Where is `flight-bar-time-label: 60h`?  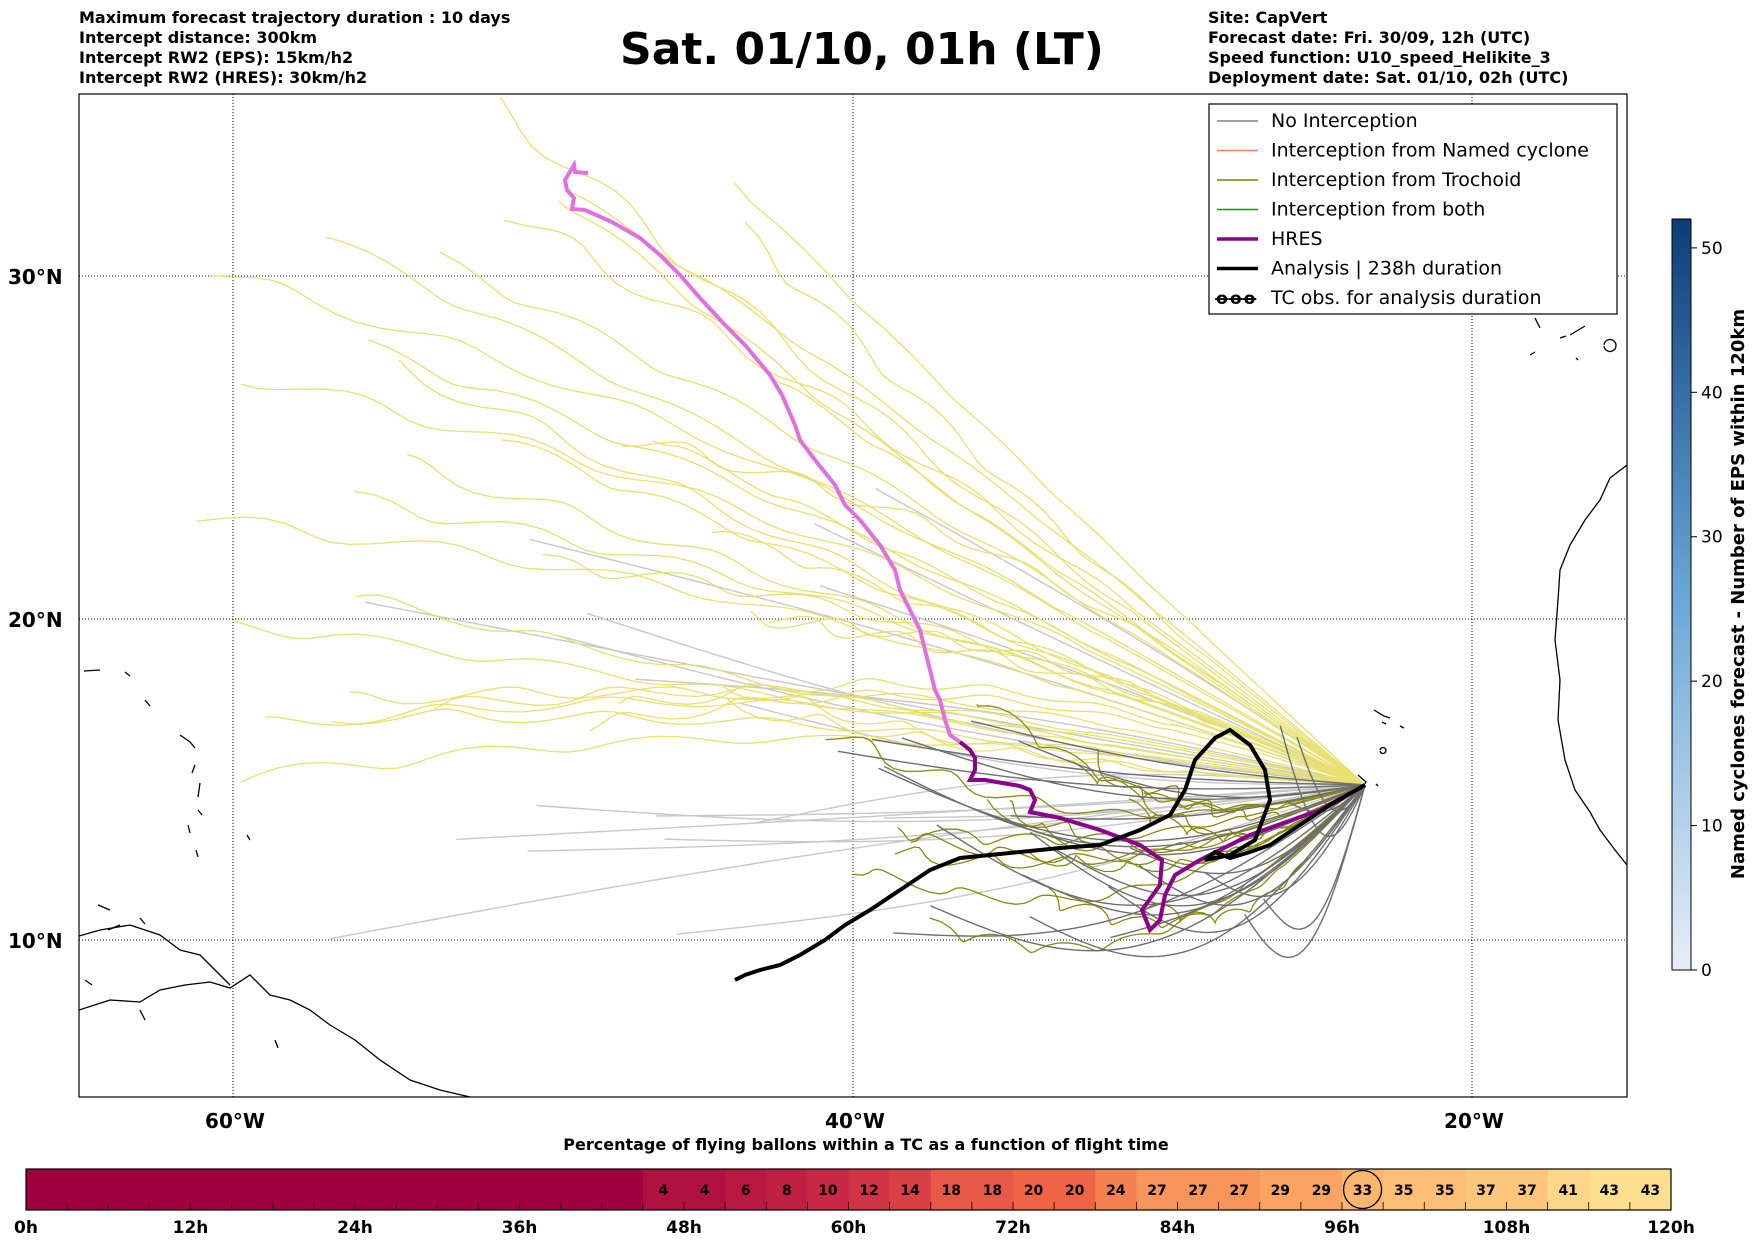 flight-bar-time-label: 60h is located at coordinates (849, 1228).